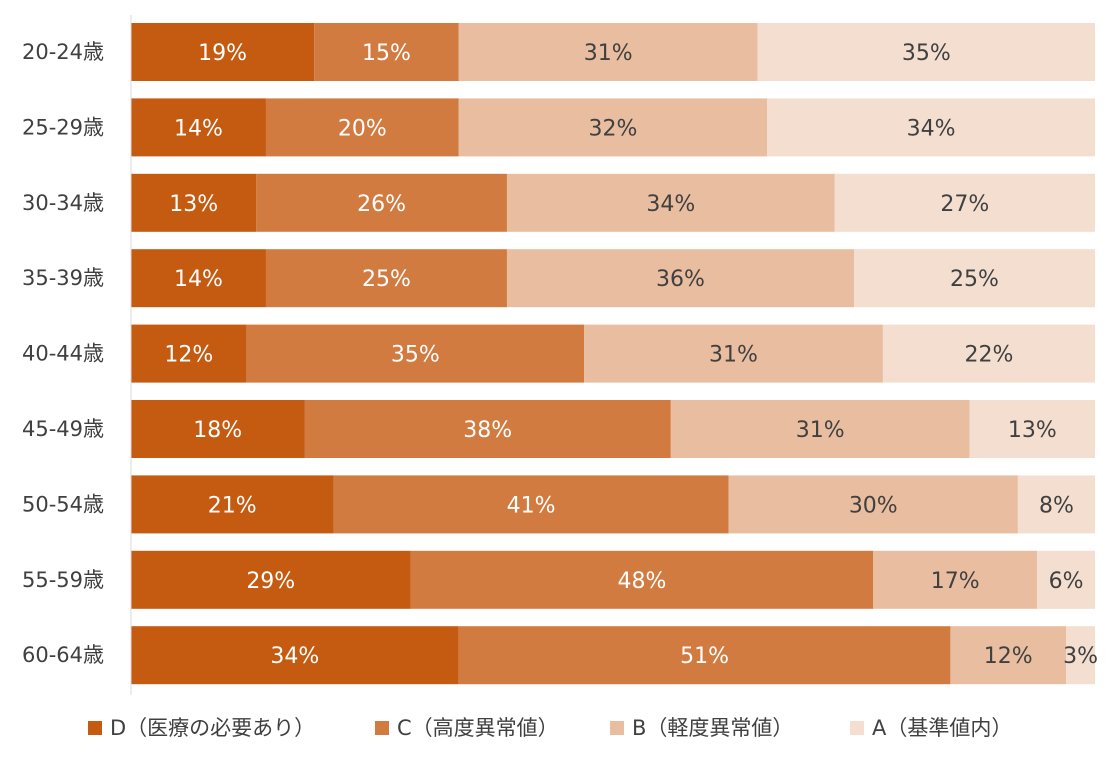 This screenshot has height=761, width=1110. Describe the element at coordinates (942, 728) in the screenshot. I see `legend-label: A（基準値内）` at that location.